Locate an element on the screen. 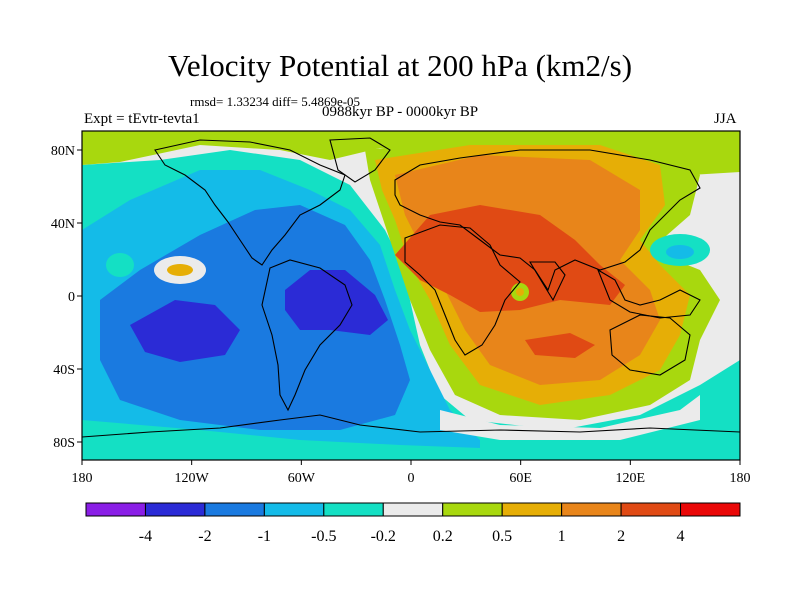 Image resolution: width=800 pixels, height=600 pixels. lat-tick-label: 40N is located at coordinates (63, 224).